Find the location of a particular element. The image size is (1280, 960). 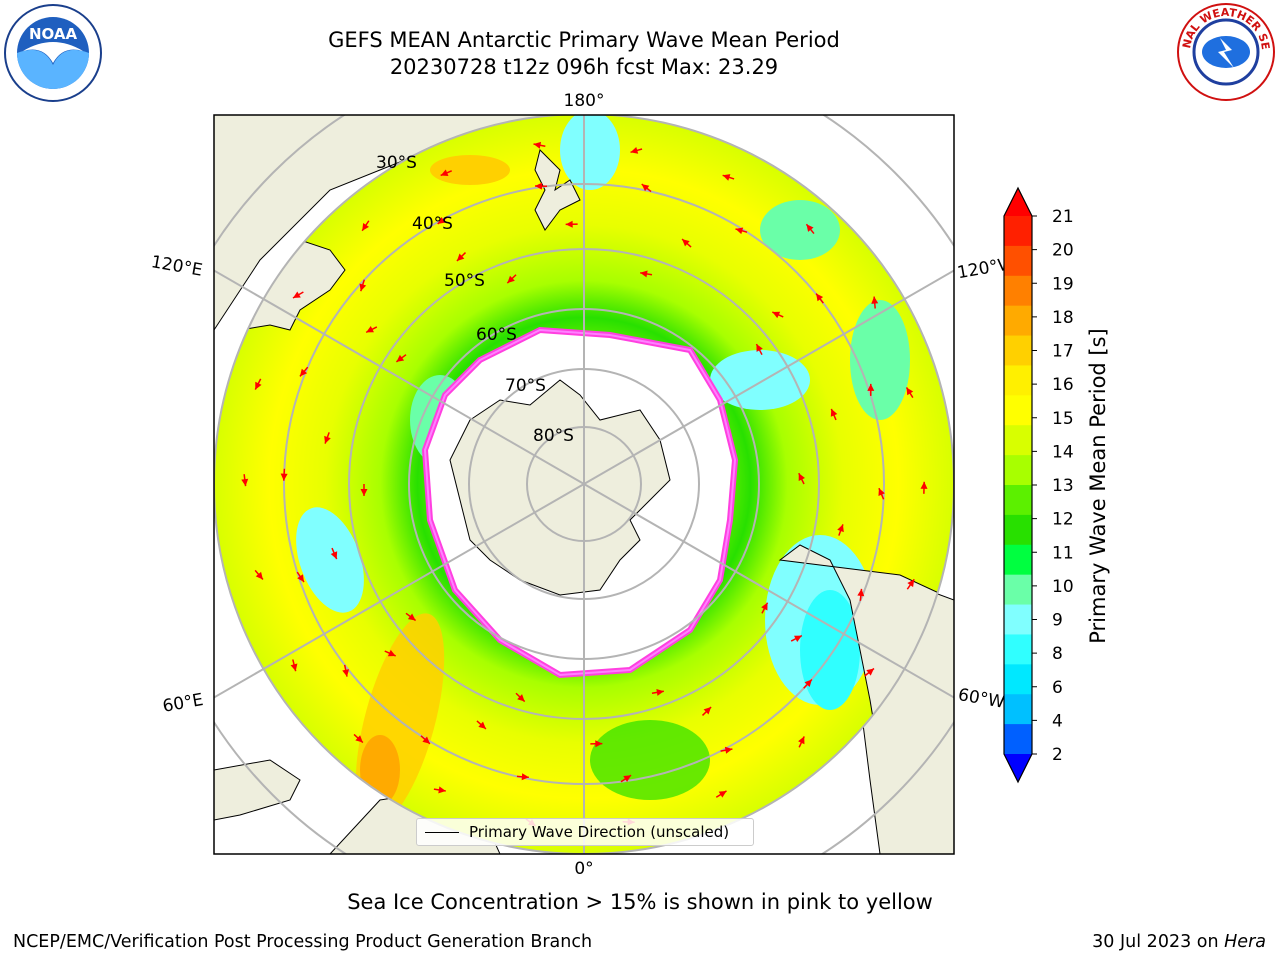

colorbar-tick-label: 6 is located at coordinates (1057, 688).